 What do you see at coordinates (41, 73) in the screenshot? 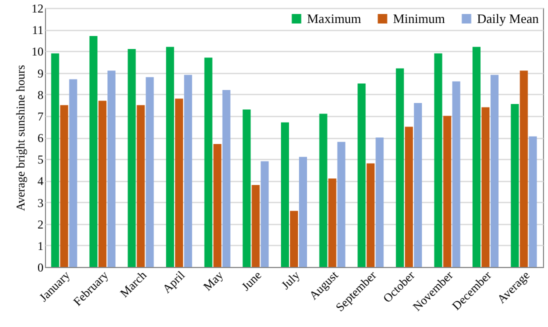
I see `y-tick-label: 9` at bounding box center [41, 73].